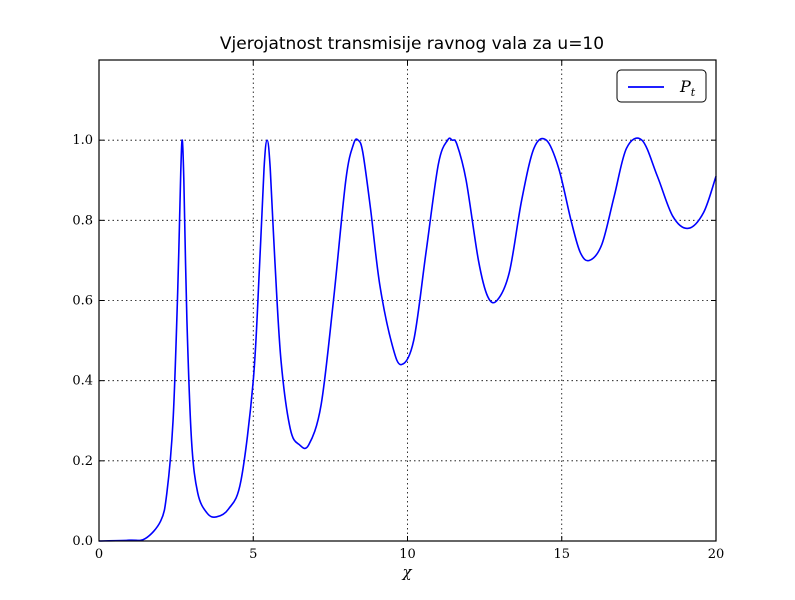 This screenshot has width=795, height=600. I want to click on x-tick-label: 15, so click(561, 554).